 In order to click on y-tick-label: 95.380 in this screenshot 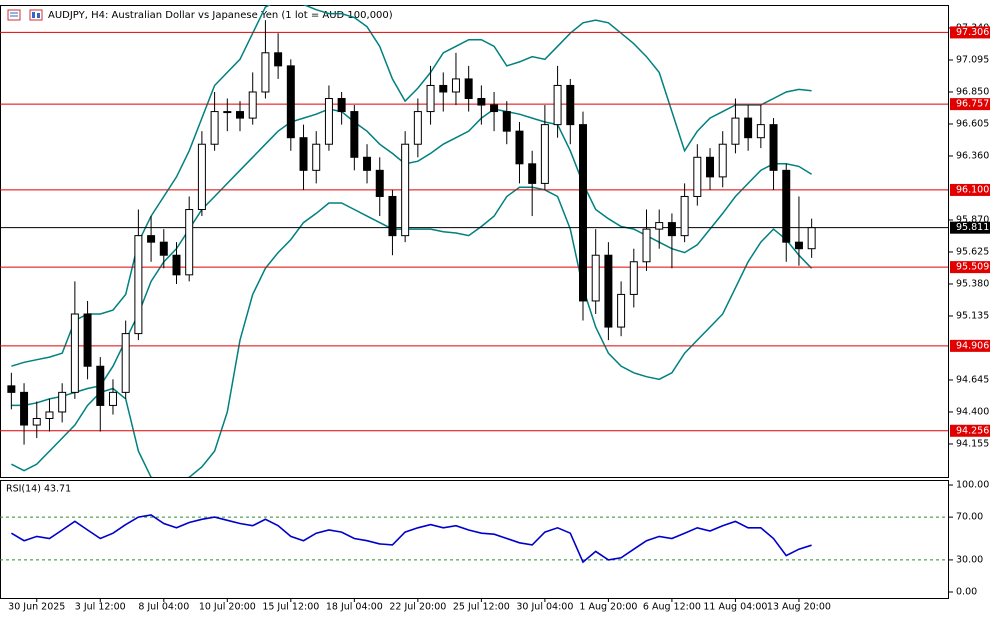, I will do `click(972, 283)`.